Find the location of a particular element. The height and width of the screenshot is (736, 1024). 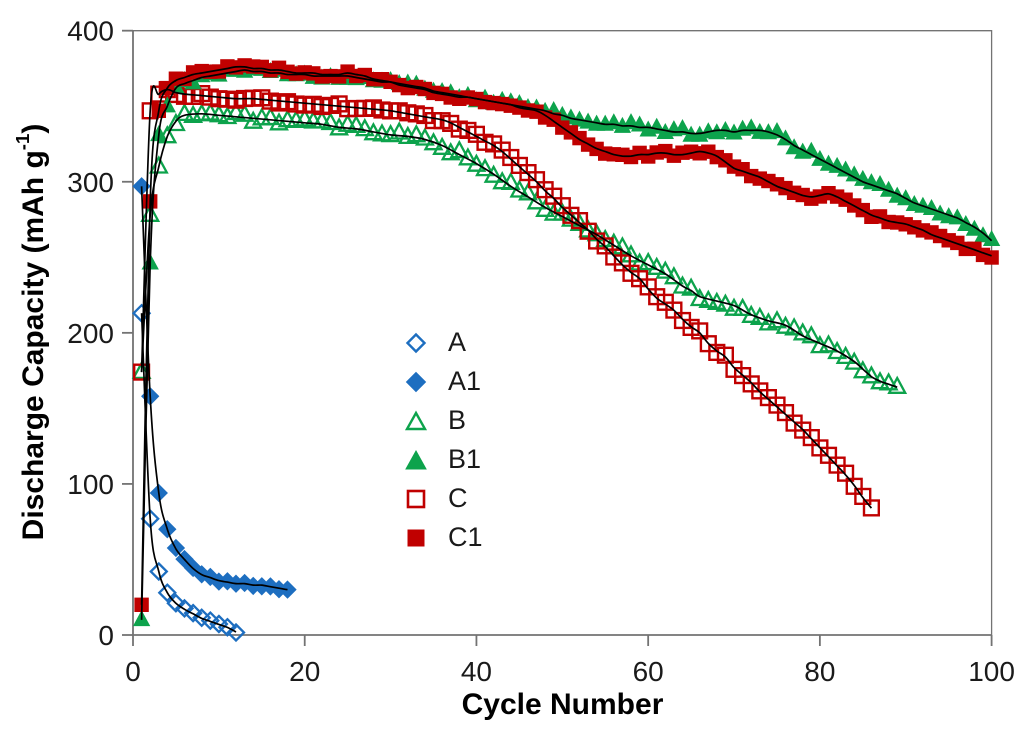

x-tick-label: 40 is located at coordinates (476, 671).